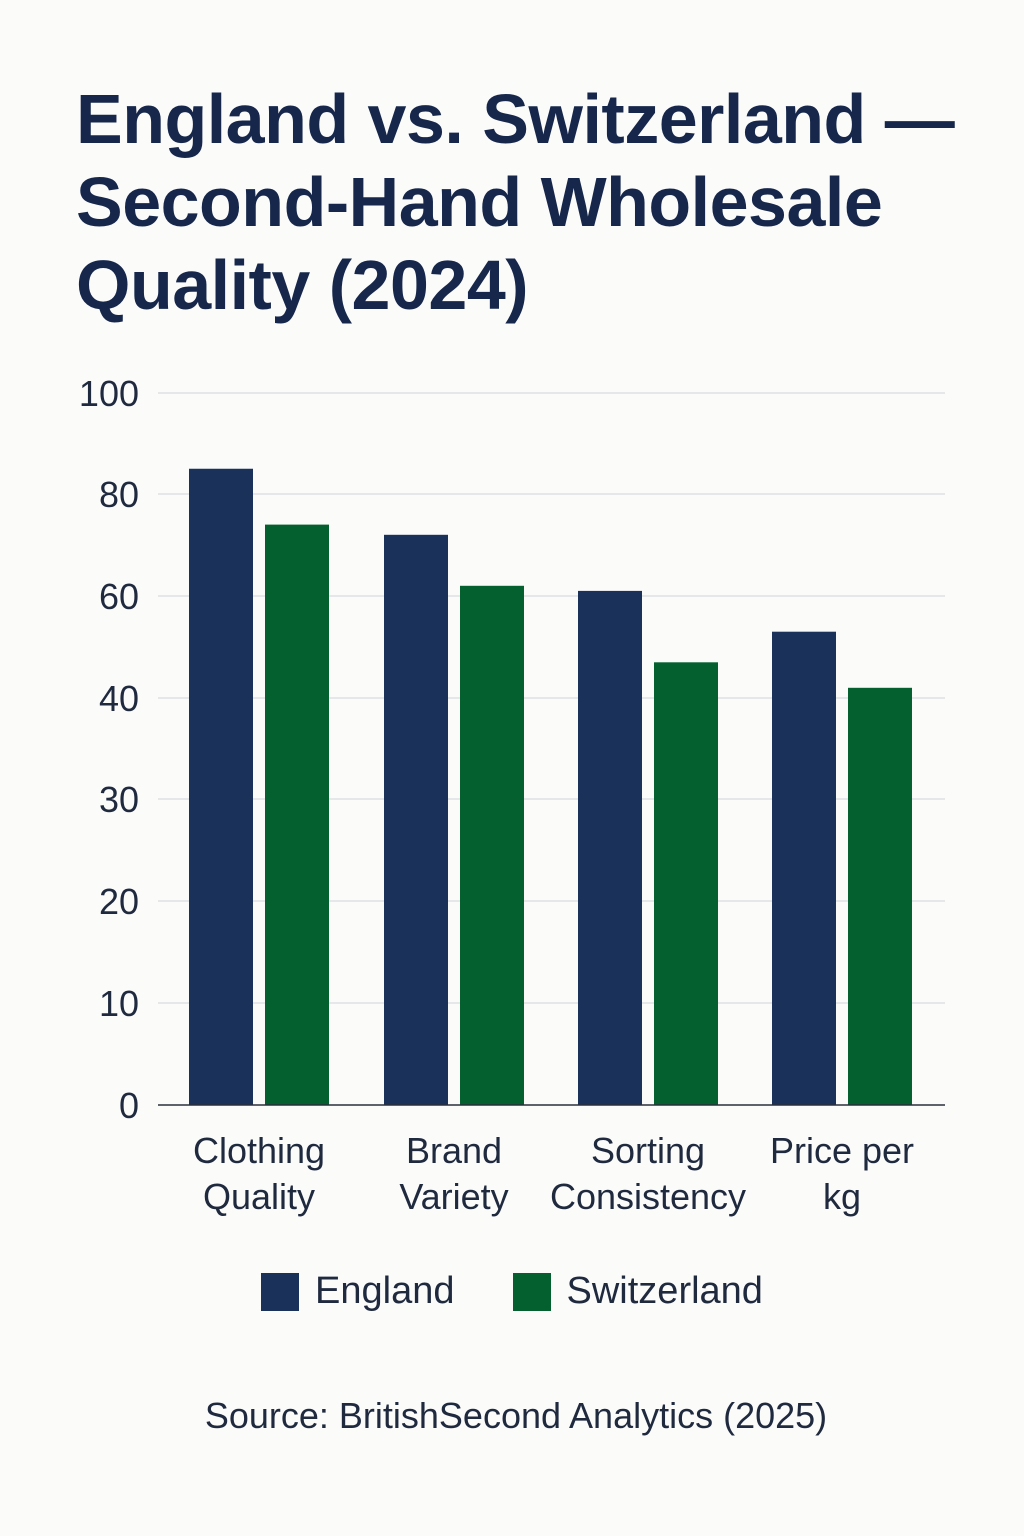 The height and width of the screenshot is (1536, 1024). I want to click on x-tick-label: Quality, so click(259, 1196).